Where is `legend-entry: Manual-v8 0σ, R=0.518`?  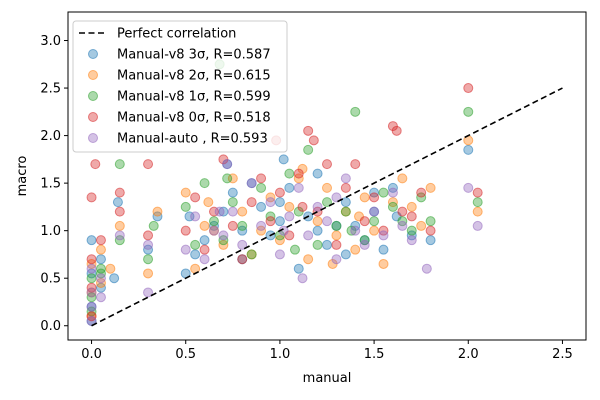 legend-entry: Manual-v8 0σ, R=0.518 is located at coordinates (194, 118).